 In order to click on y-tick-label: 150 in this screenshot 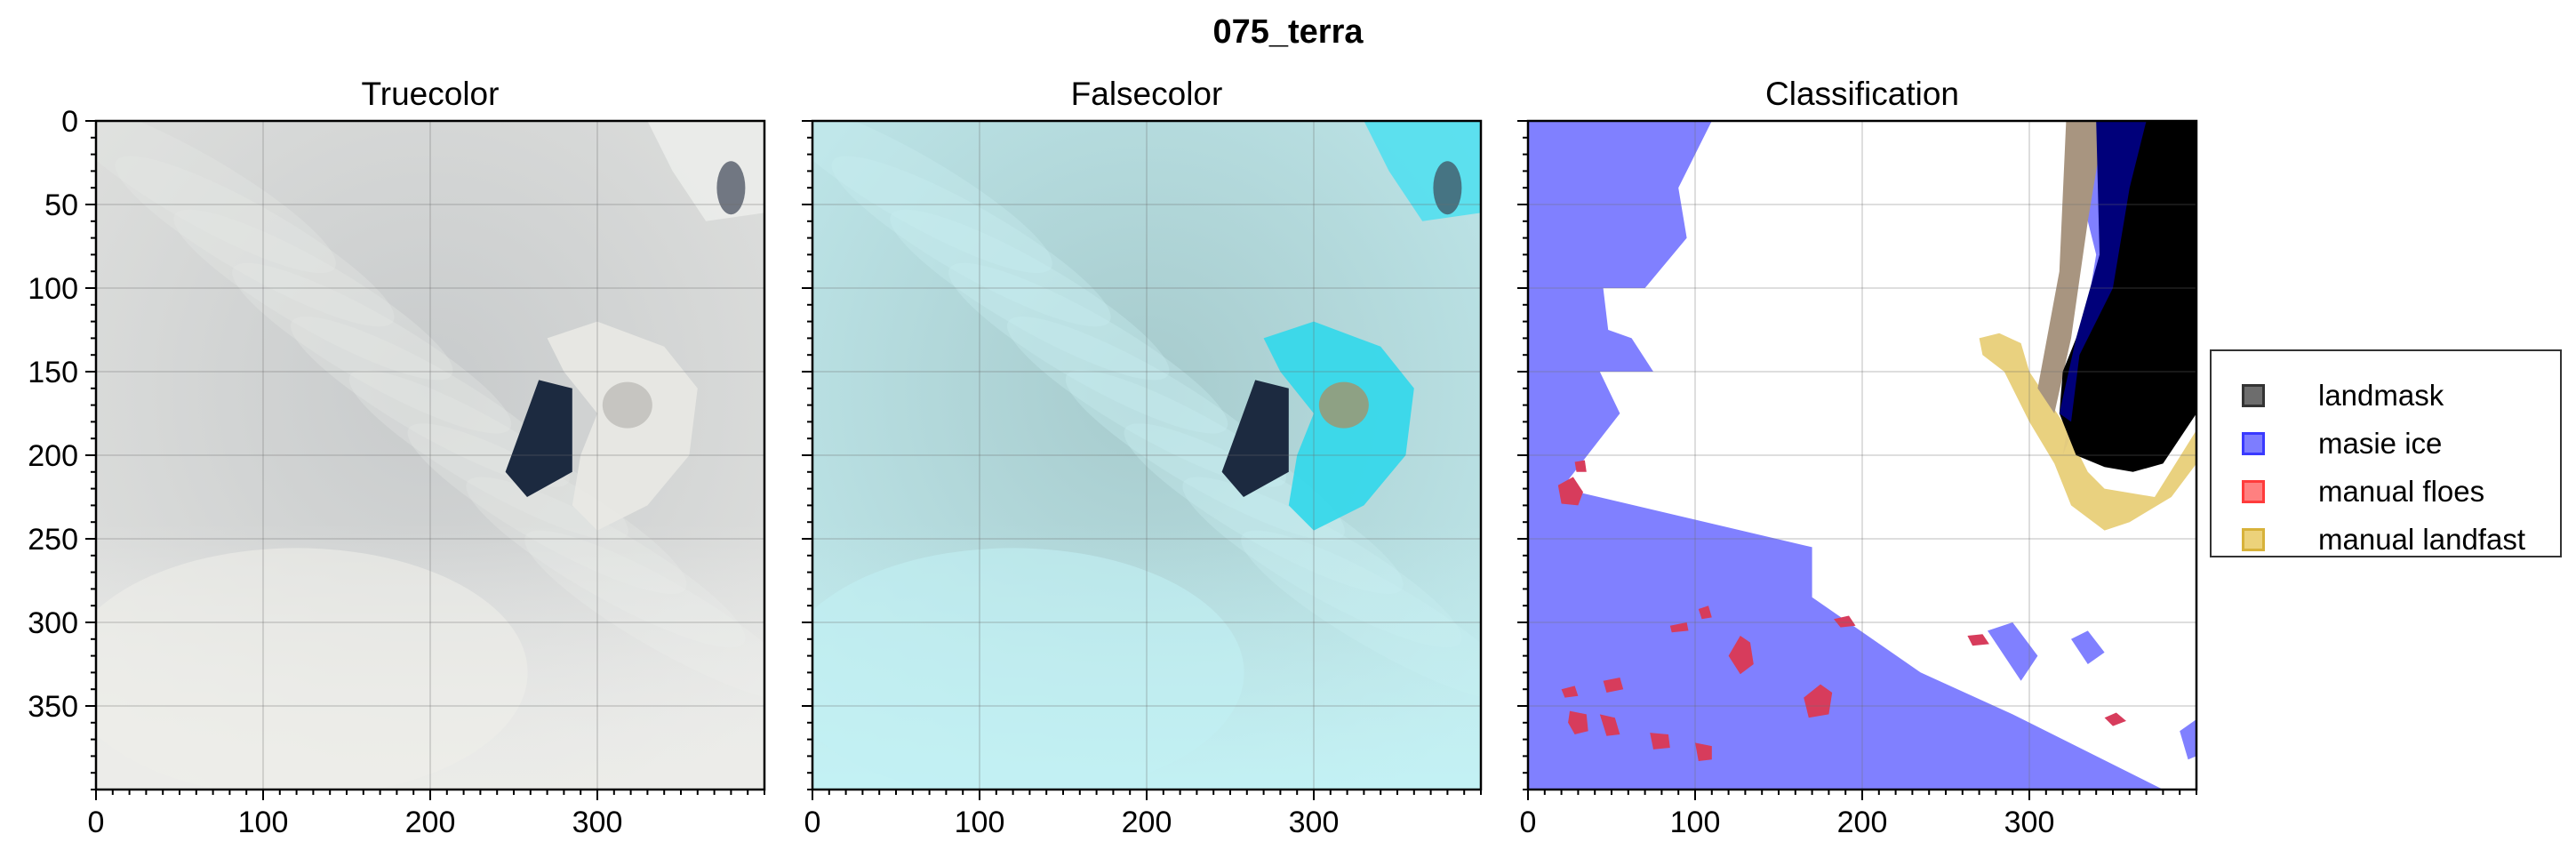, I will do `click(53, 372)`.